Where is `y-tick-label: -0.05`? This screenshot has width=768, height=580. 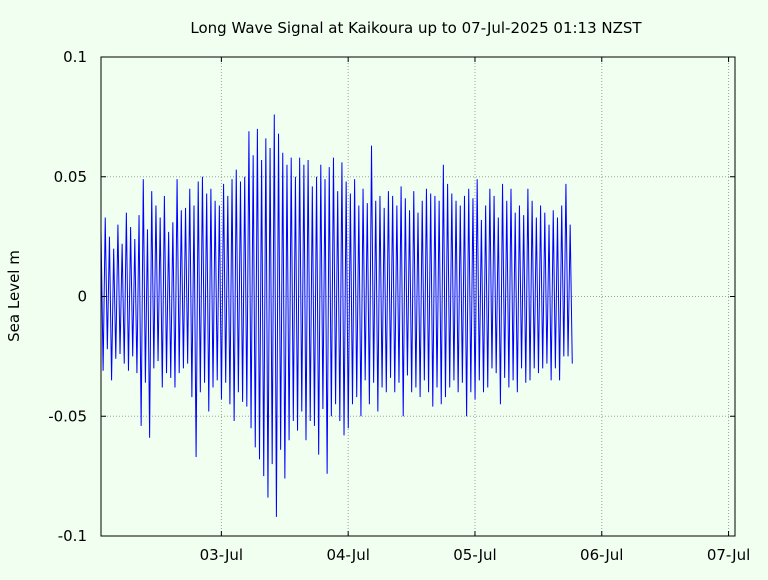 y-tick-label: -0.05 is located at coordinates (67, 416).